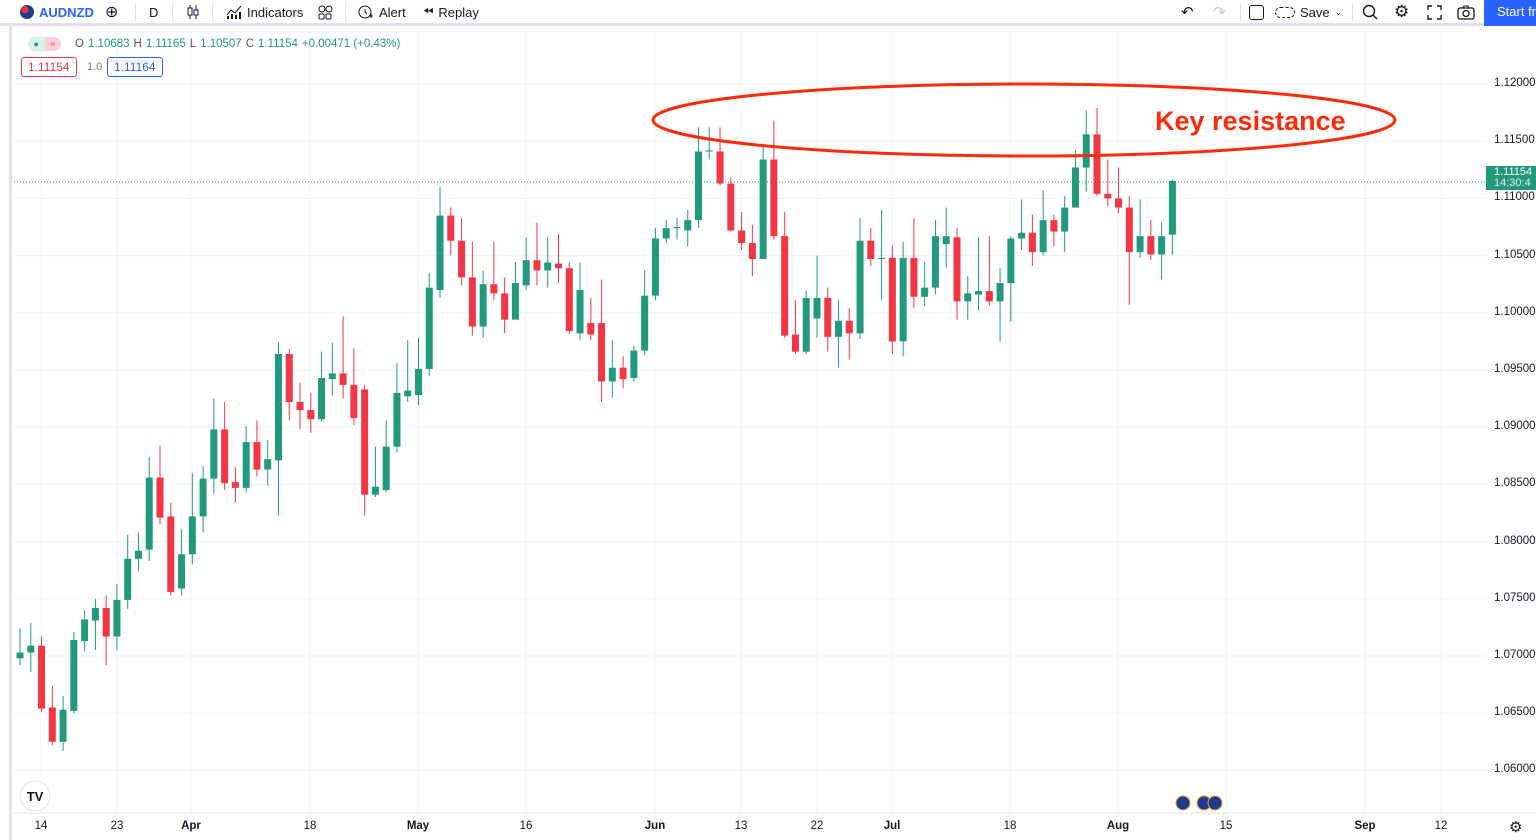 The height and width of the screenshot is (840, 1536). What do you see at coordinates (79, 44) in the screenshot?
I see `open-label: O` at bounding box center [79, 44].